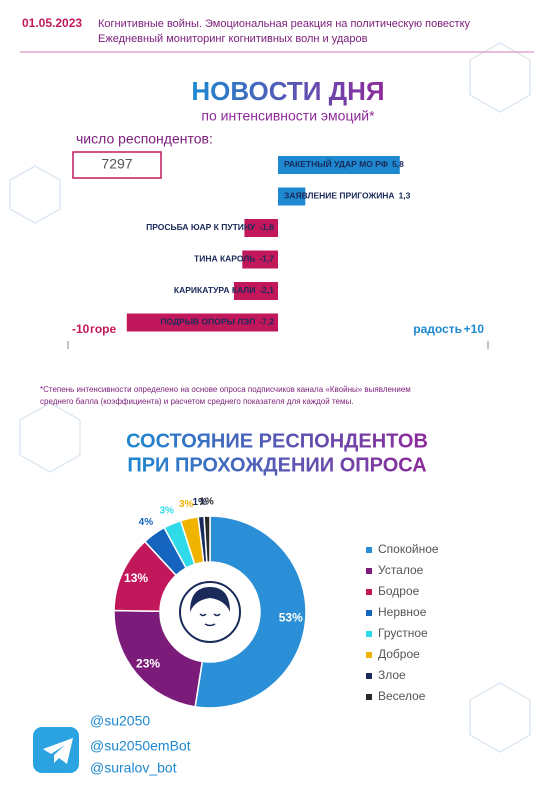 This screenshot has height=800, width=554. What do you see at coordinates (339, 196) in the screenshot?
I see `category-label: ЗАЯВЛЕНИЕ ПРИГОЖИНА` at bounding box center [339, 196].